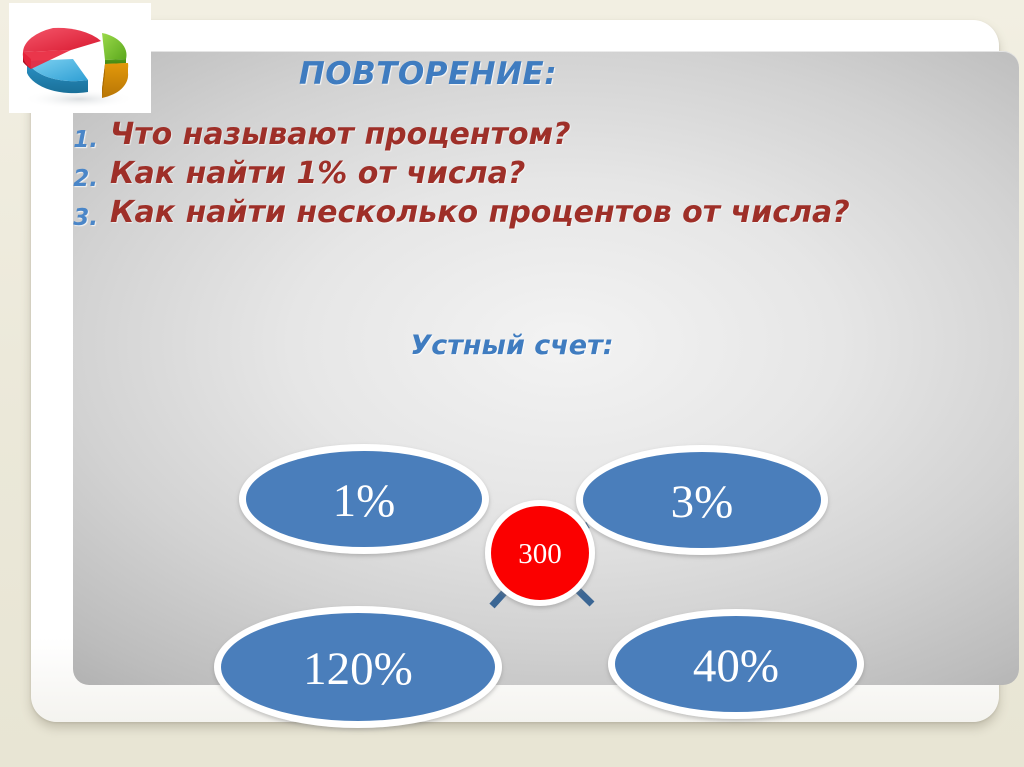 The image size is (1024, 767). I want to click on node-center-300: 300, so click(540, 553).